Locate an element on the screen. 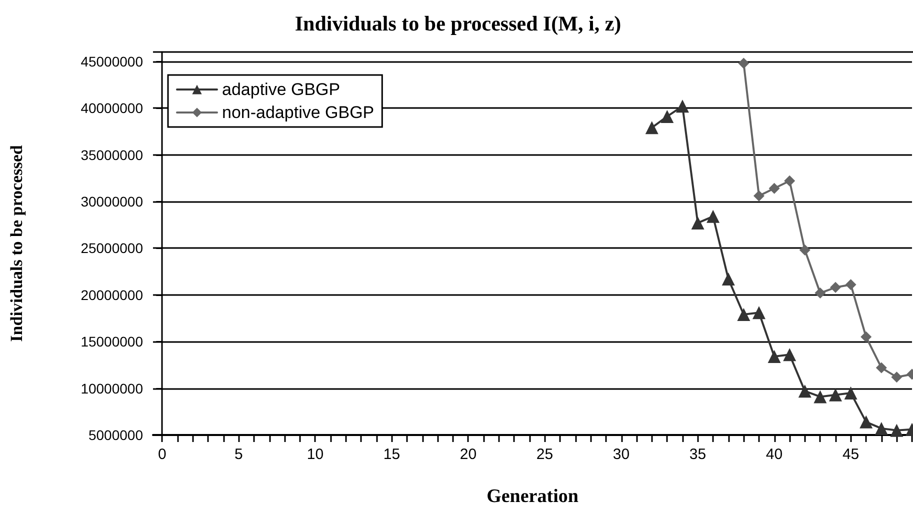 The width and height of the screenshot is (913, 511). legend-label: adaptive GBGP is located at coordinates (281, 89).